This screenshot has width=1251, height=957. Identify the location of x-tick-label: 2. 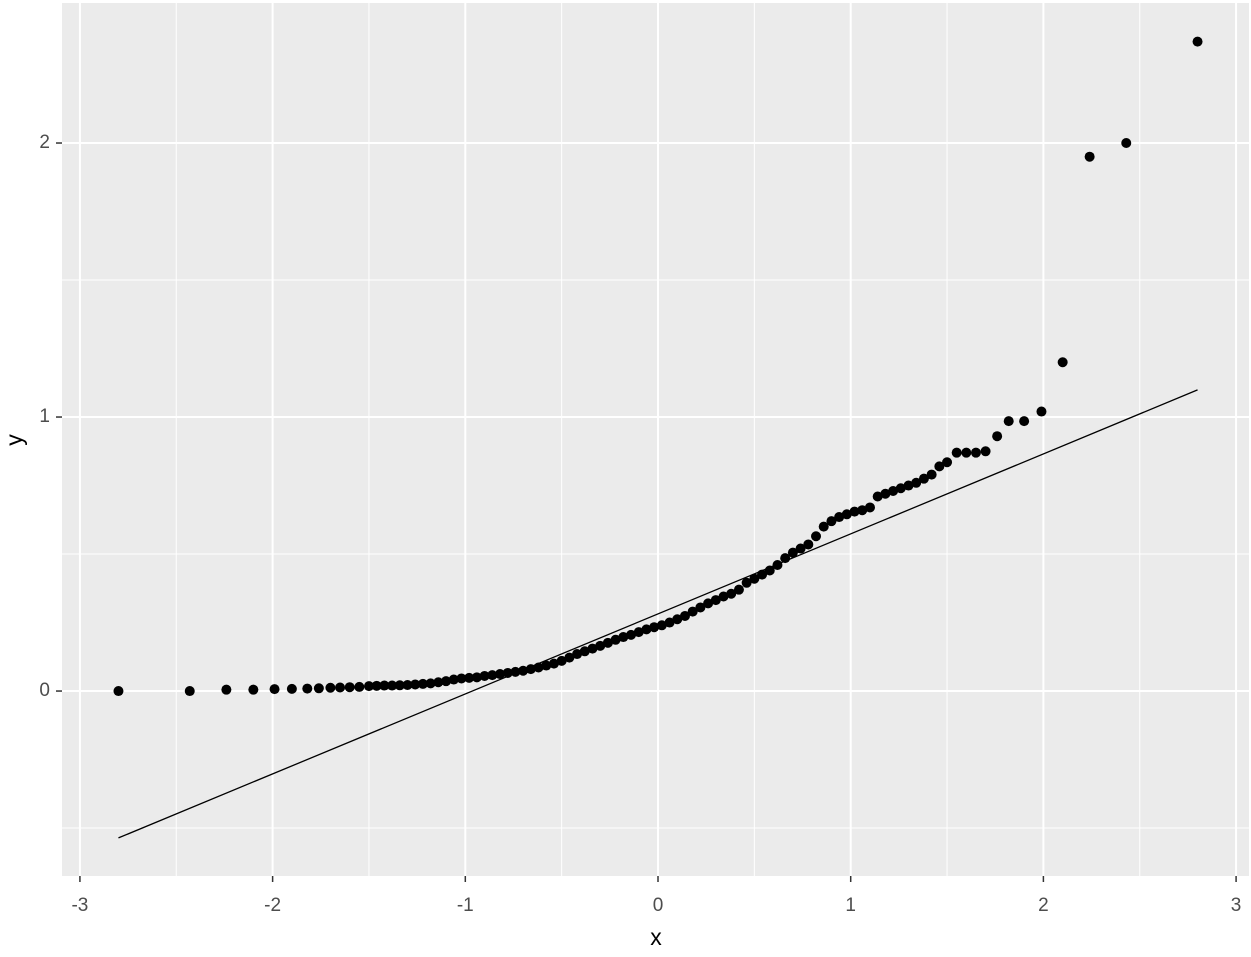
(1043, 905).